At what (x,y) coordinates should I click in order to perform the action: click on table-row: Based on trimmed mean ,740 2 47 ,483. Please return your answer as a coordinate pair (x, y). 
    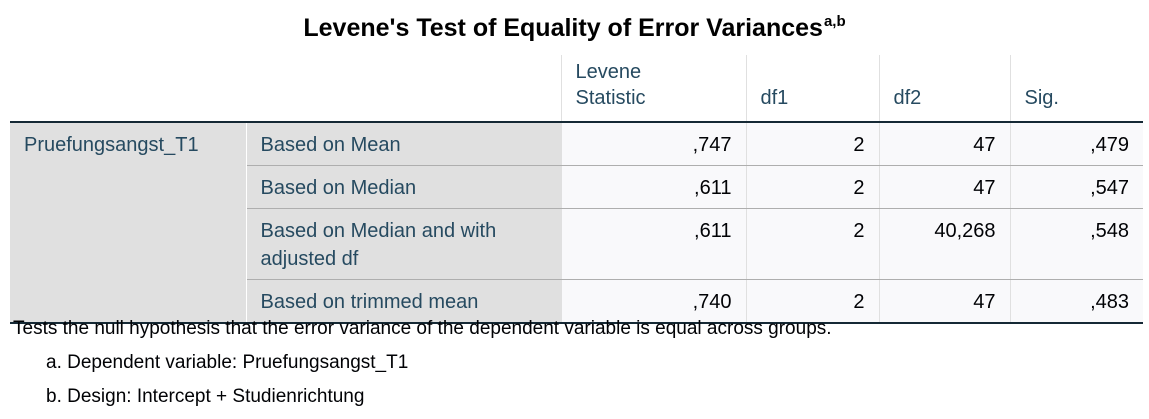
    Looking at the image, I should click on (576, 301).